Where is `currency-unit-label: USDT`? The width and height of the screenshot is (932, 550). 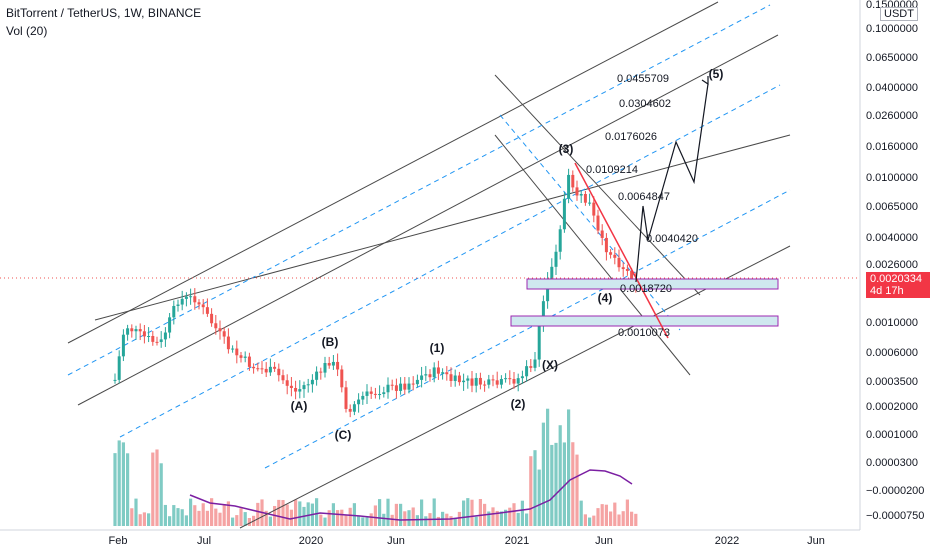 currency-unit-label: USDT is located at coordinates (899, 14).